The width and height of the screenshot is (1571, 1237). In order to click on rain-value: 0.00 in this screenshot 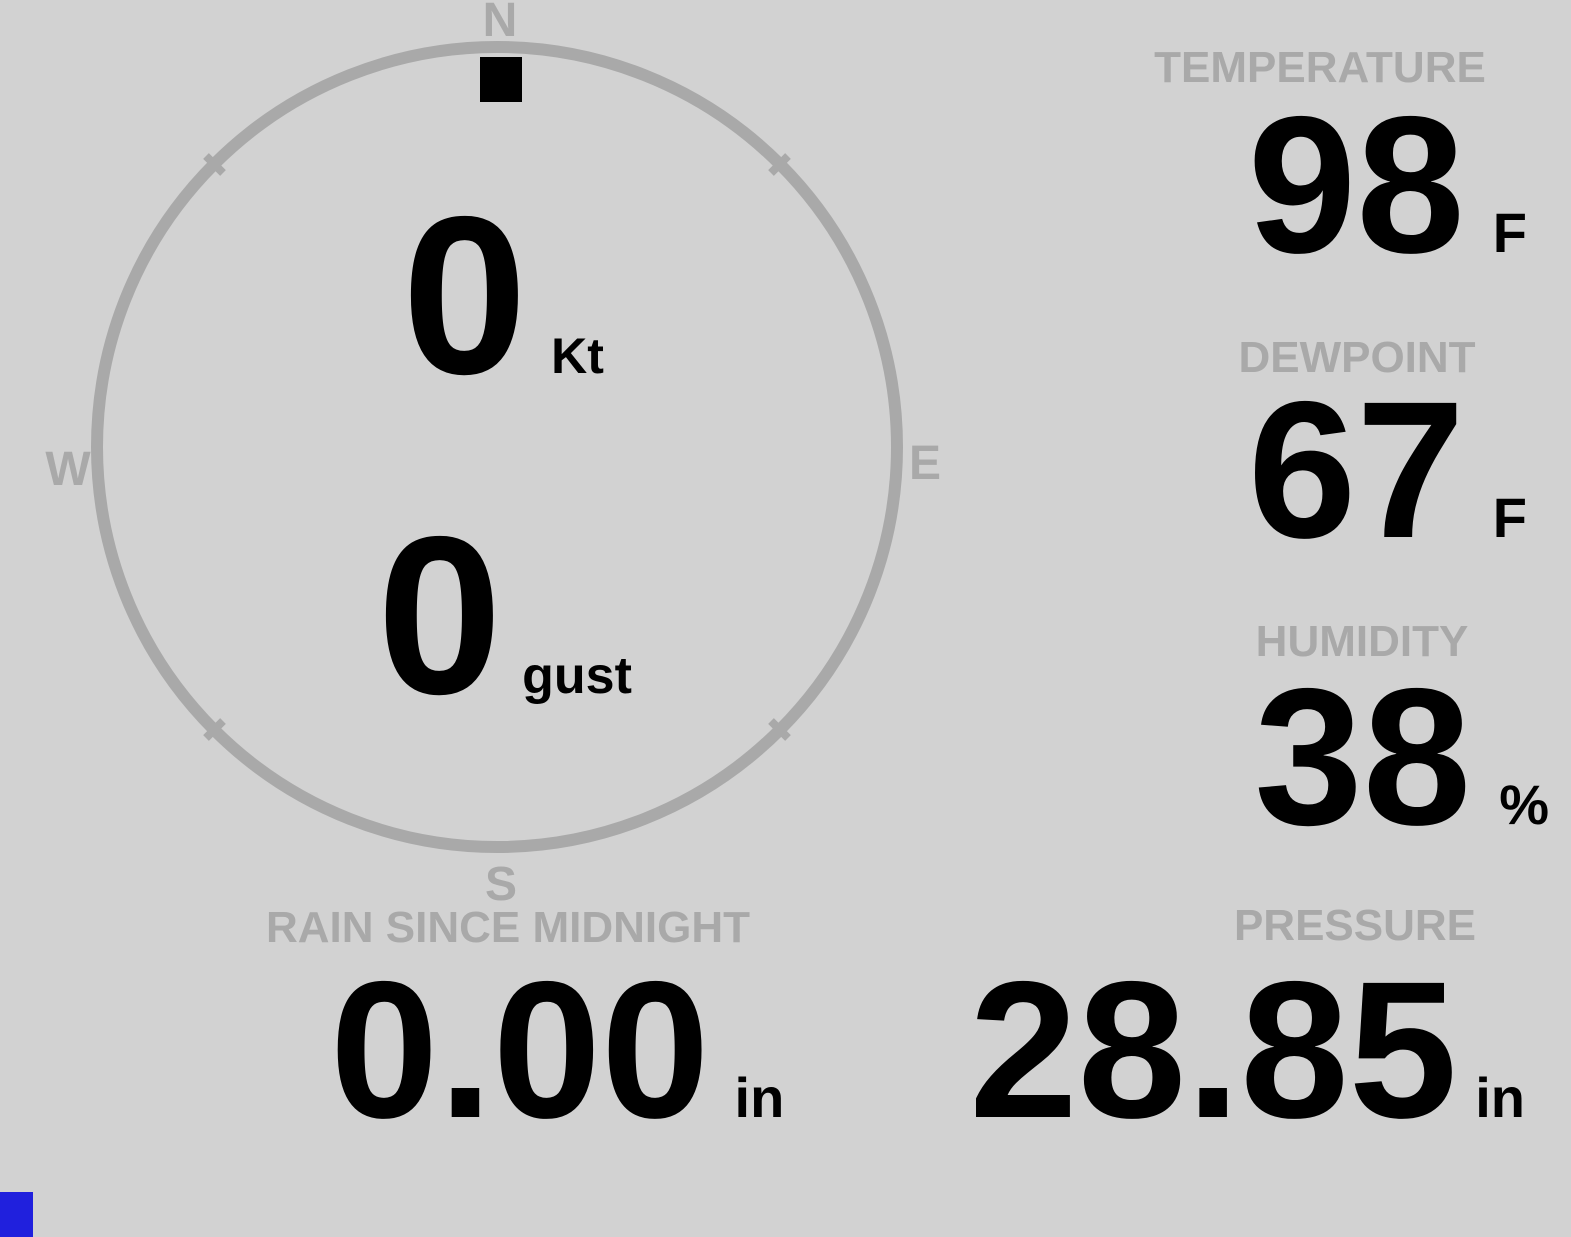, I will do `click(520, 1050)`.